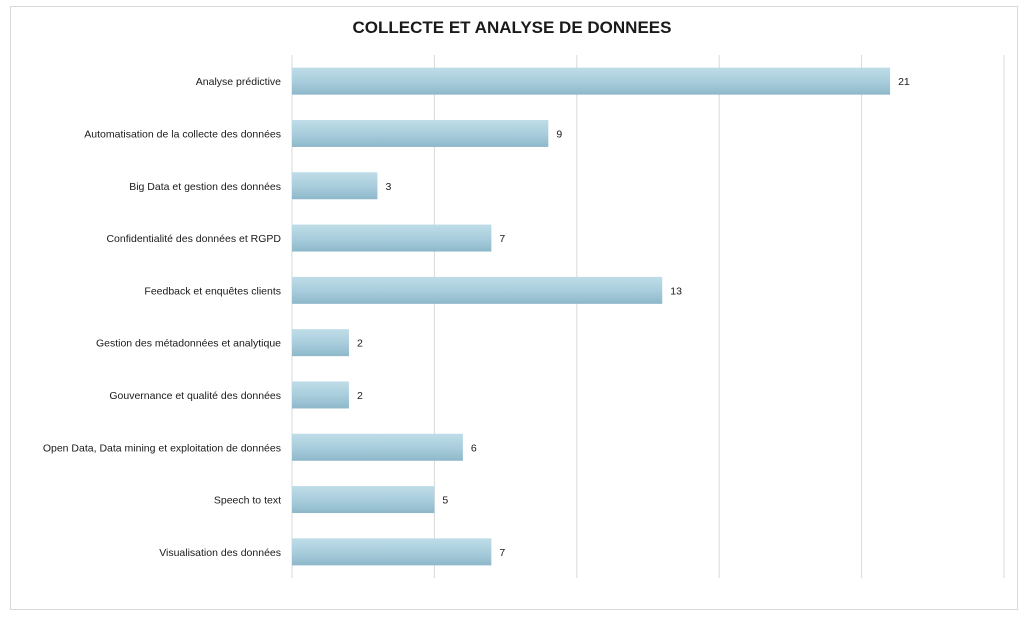  What do you see at coordinates (360, 344) in the screenshot?
I see `value-label-6: 2` at bounding box center [360, 344].